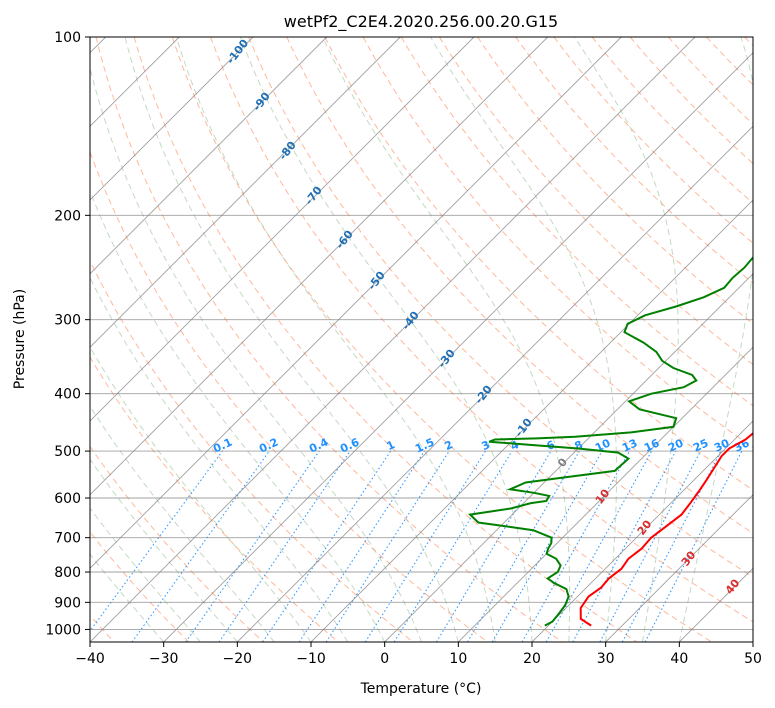 Image resolution: width=775 pixels, height=708 pixels. Describe the element at coordinates (238, 659) in the screenshot. I see `x-tick-label: −20` at that location.